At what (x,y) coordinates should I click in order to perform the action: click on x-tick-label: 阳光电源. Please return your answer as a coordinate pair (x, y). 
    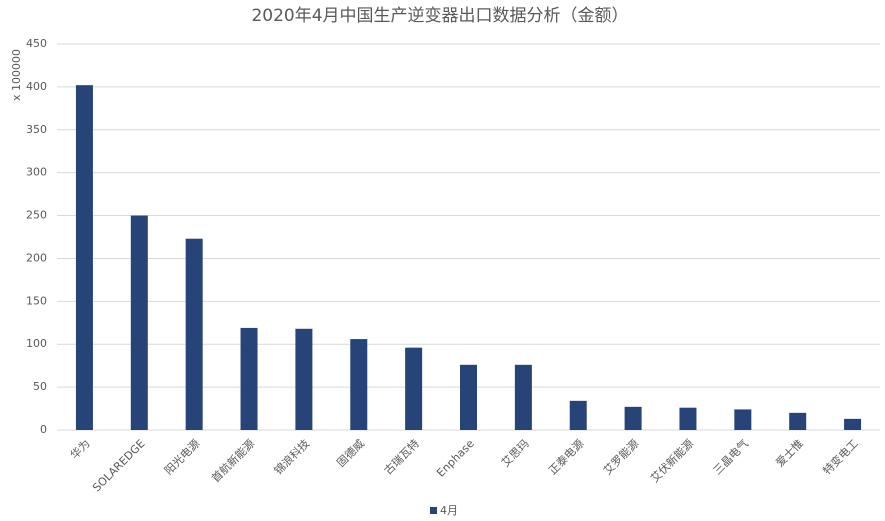
    Looking at the image, I should click on (181, 456).